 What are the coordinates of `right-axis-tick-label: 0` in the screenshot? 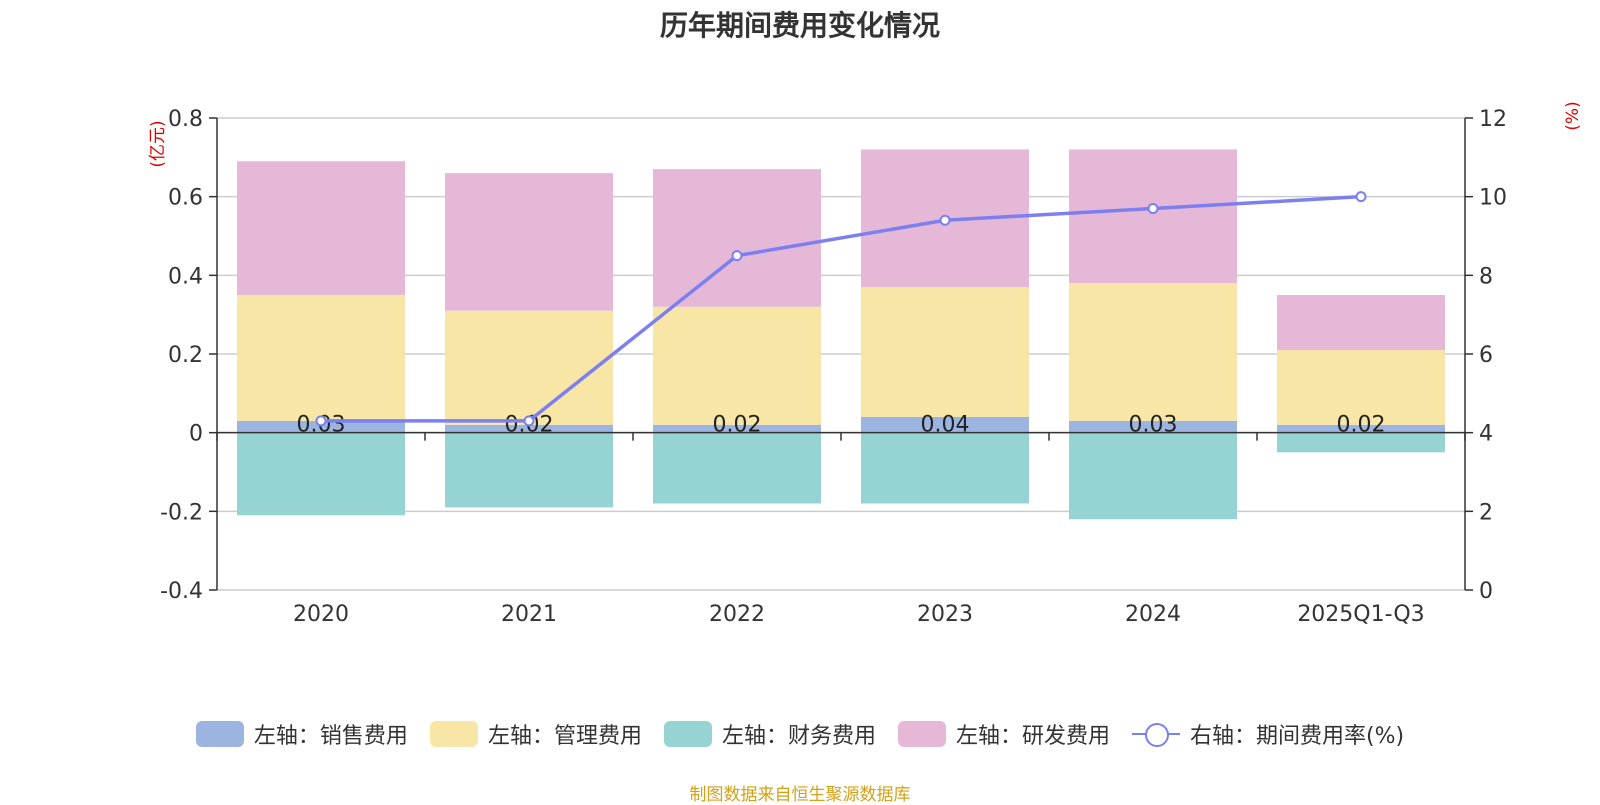 It's located at (1486, 591).